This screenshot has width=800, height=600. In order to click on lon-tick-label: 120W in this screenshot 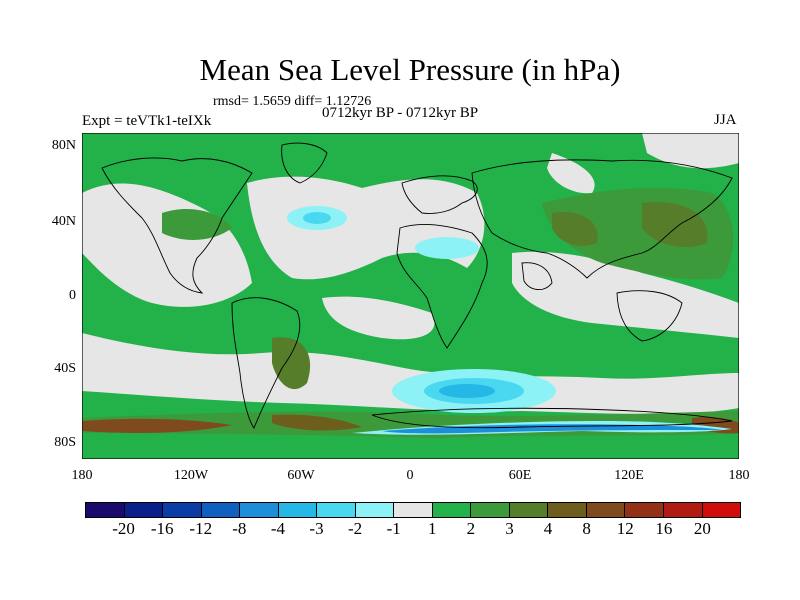, I will do `click(191, 475)`.